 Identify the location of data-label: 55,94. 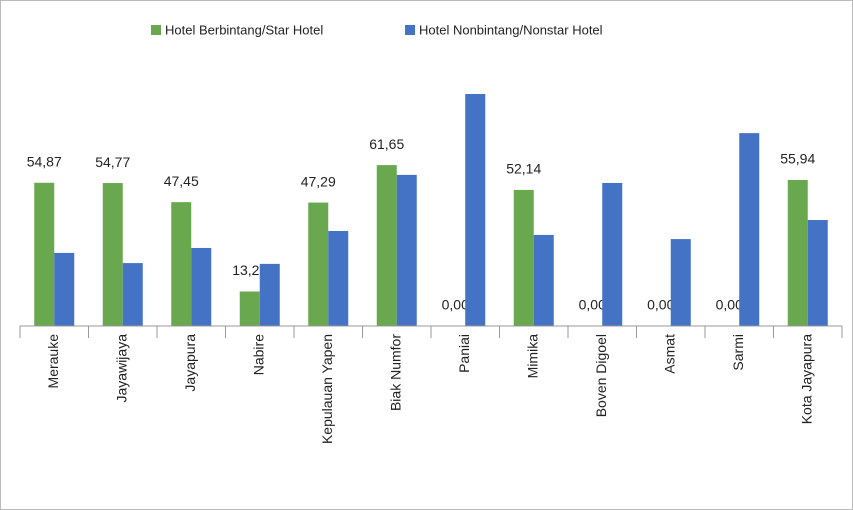
(797, 159).